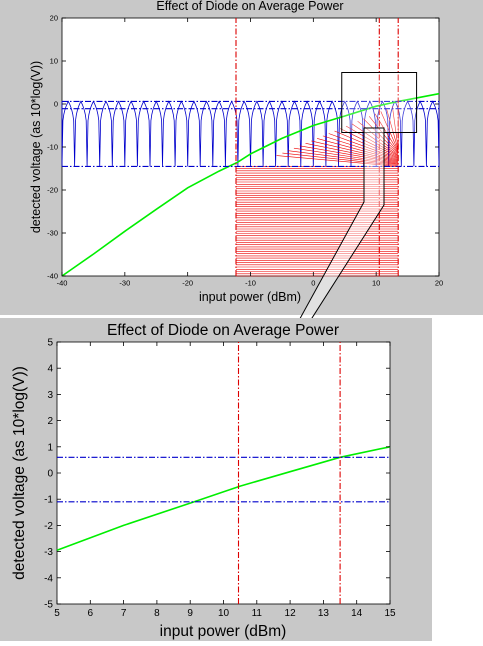 This screenshot has width=483, height=646. What do you see at coordinates (249, 6) in the screenshot?
I see `top-chart-title: Effect of Diode on Average Power` at bounding box center [249, 6].